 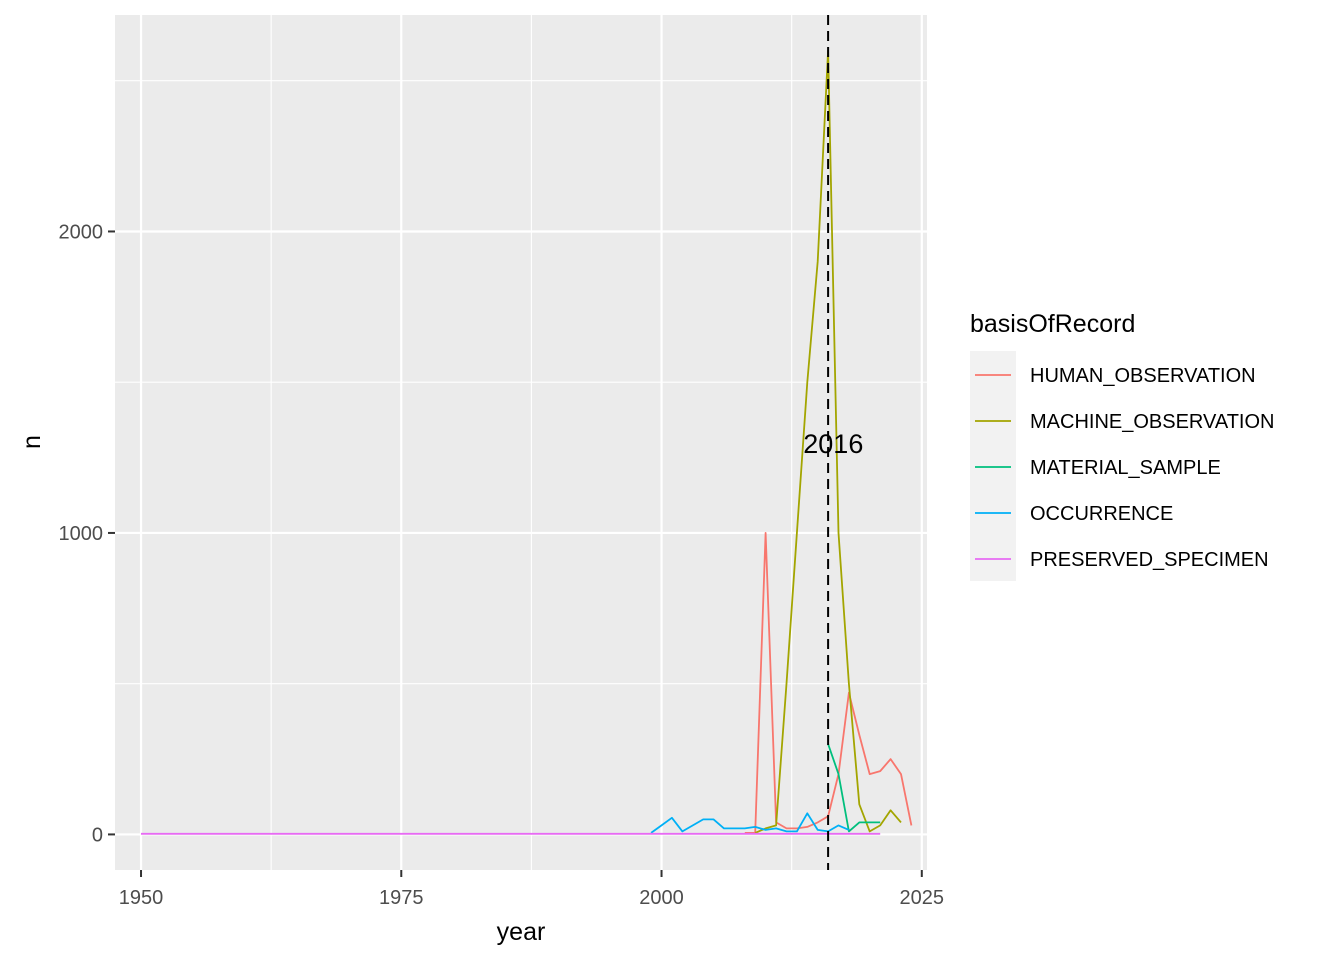 What do you see at coordinates (854, 788) in the screenshot?
I see `series-line-material-sample` at bounding box center [854, 788].